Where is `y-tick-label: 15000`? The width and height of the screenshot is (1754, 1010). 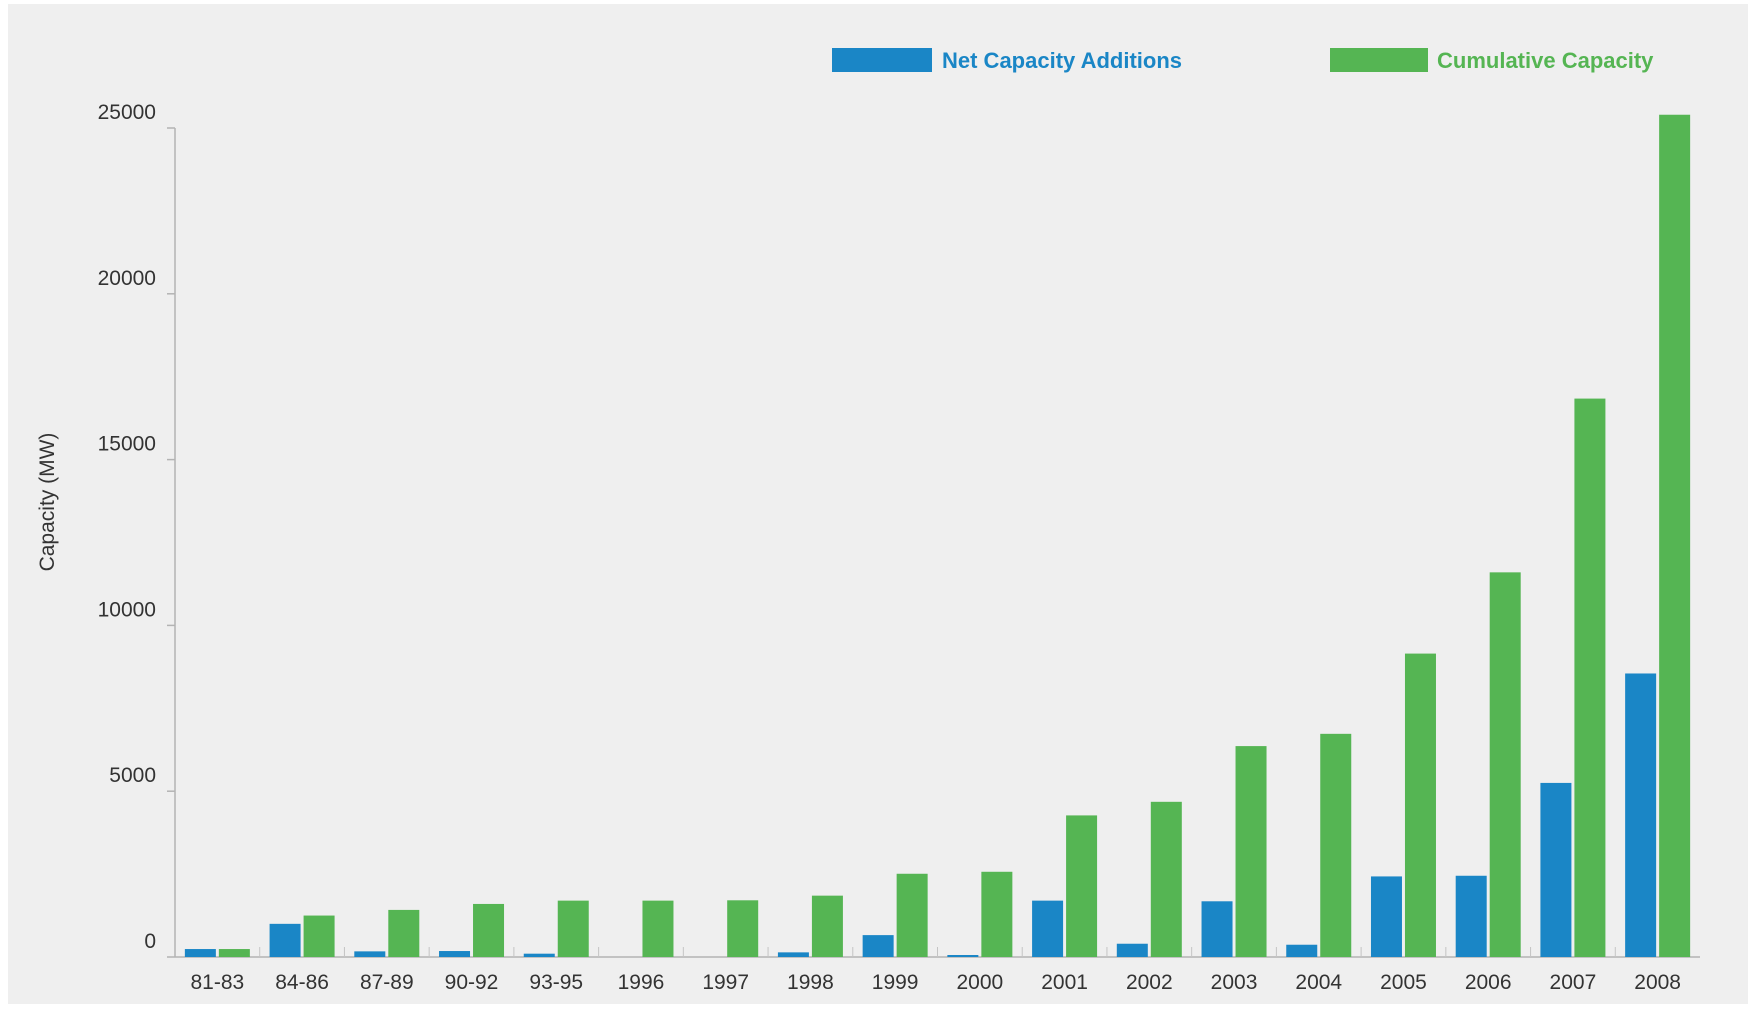 y-tick-label: 15000 is located at coordinates (127, 444).